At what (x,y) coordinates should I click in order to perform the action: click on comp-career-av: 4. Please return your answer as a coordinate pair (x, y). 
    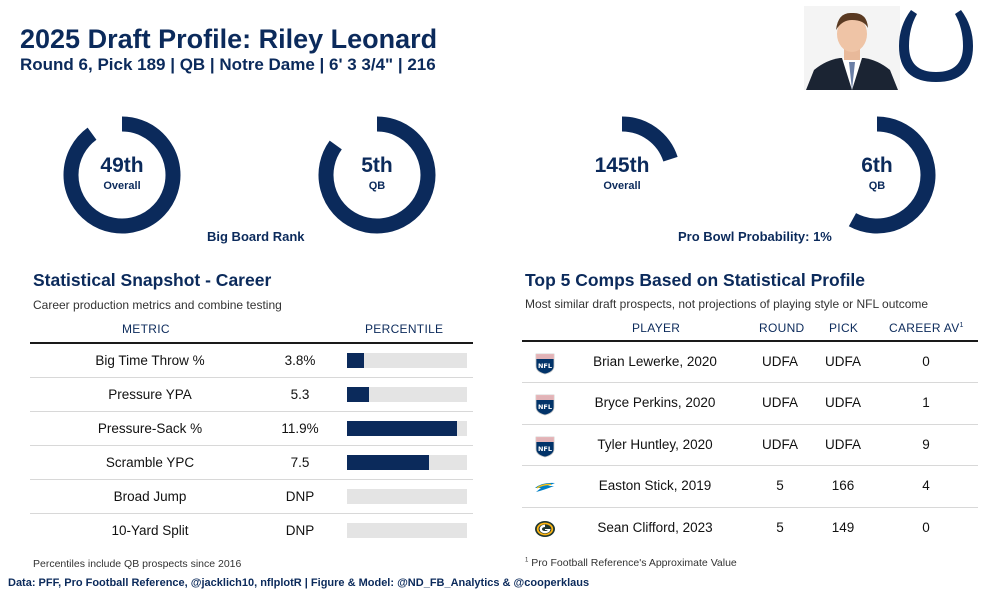
    Looking at the image, I should click on (926, 486).